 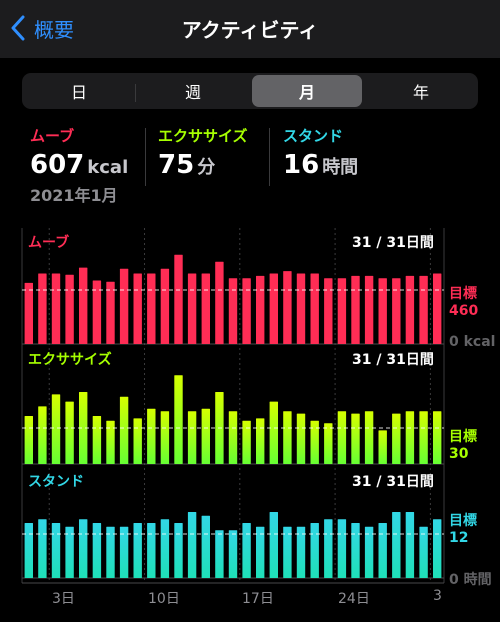 I want to click on navigation-bar: 概要 アクティビティ, so click(x=250, y=29).